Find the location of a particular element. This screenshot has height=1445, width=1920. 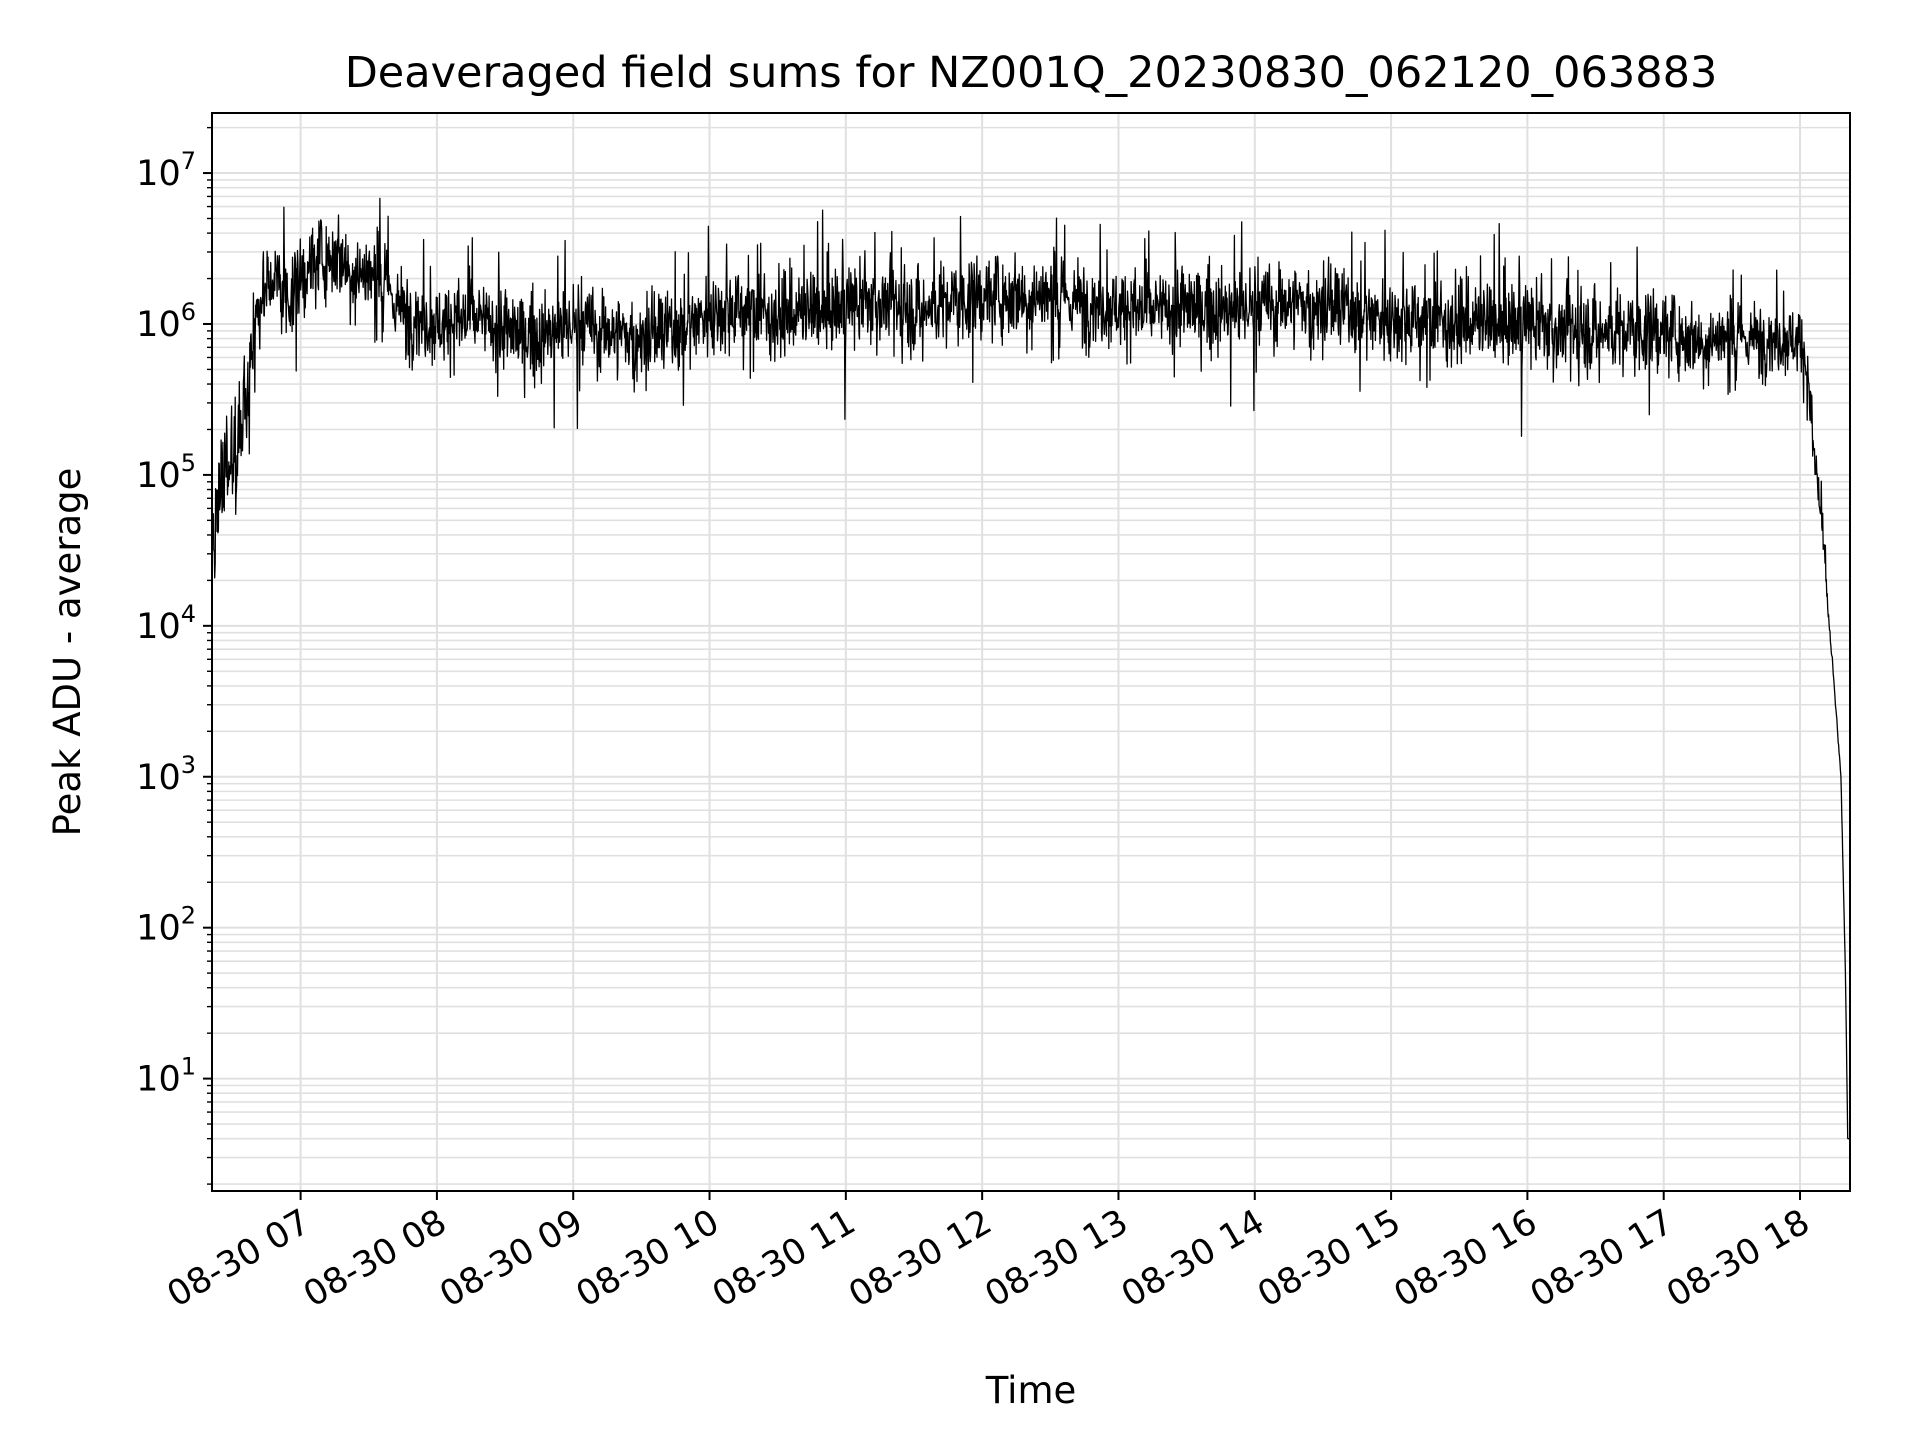

y-tick-label: 10⁷ is located at coordinates (166, 170).